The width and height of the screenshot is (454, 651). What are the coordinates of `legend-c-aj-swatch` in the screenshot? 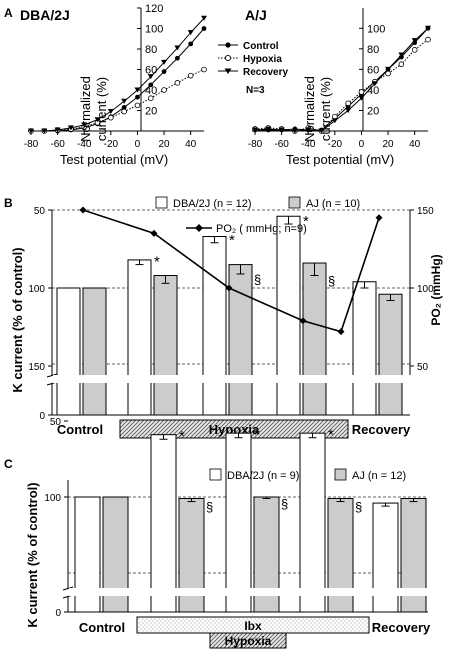 It's located at (340, 474).